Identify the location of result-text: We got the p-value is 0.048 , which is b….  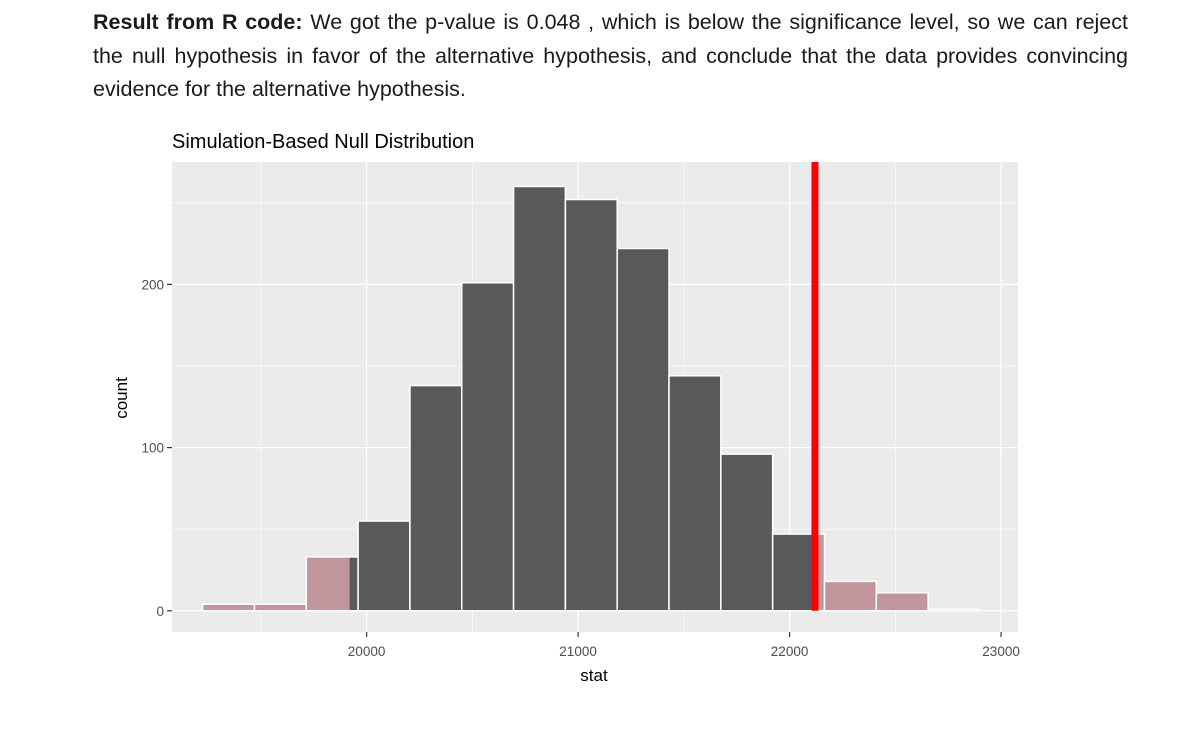
(610, 55).